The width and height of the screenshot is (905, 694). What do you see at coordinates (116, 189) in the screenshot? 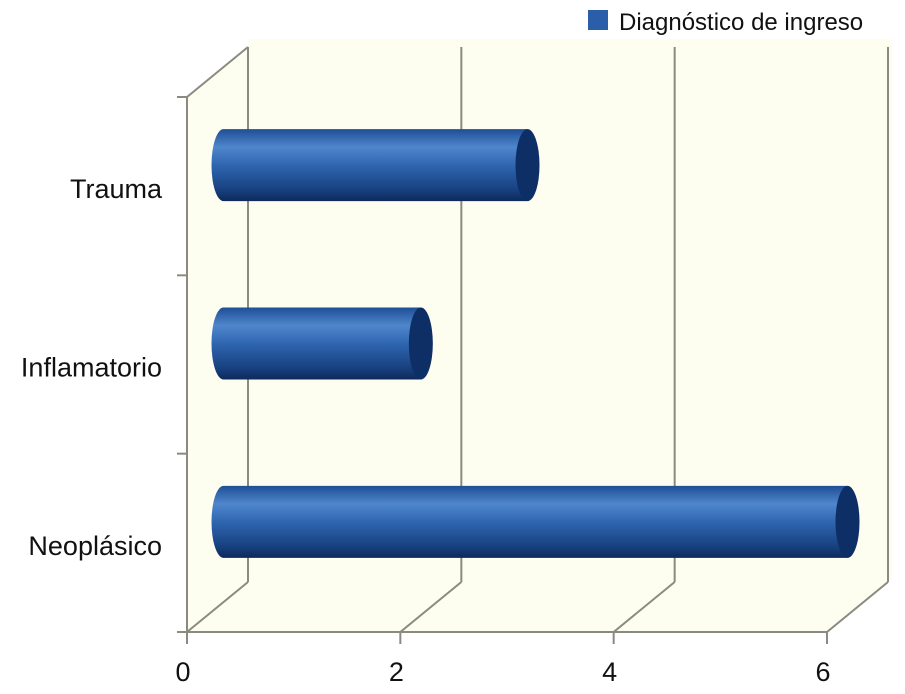
I see `category-label: Trauma` at bounding box center [116, 189].